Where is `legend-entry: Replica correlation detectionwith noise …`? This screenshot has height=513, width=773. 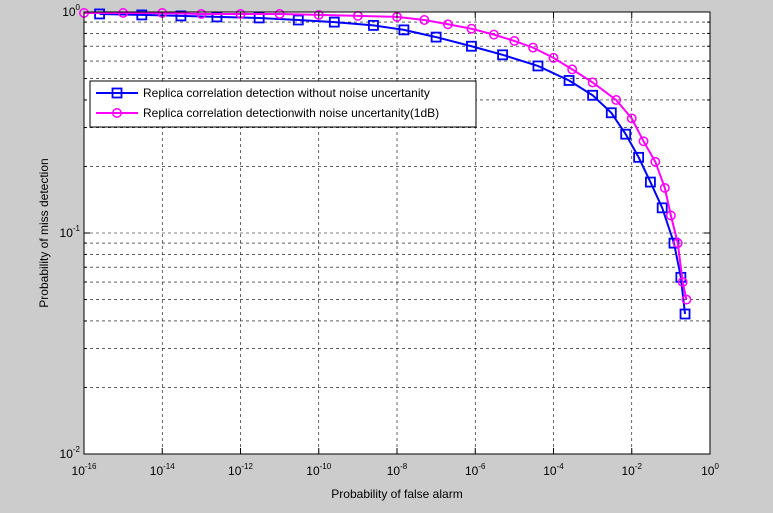 legend-entry: Replica correlation detectionwith noise … is located at coordinates (267, 113).